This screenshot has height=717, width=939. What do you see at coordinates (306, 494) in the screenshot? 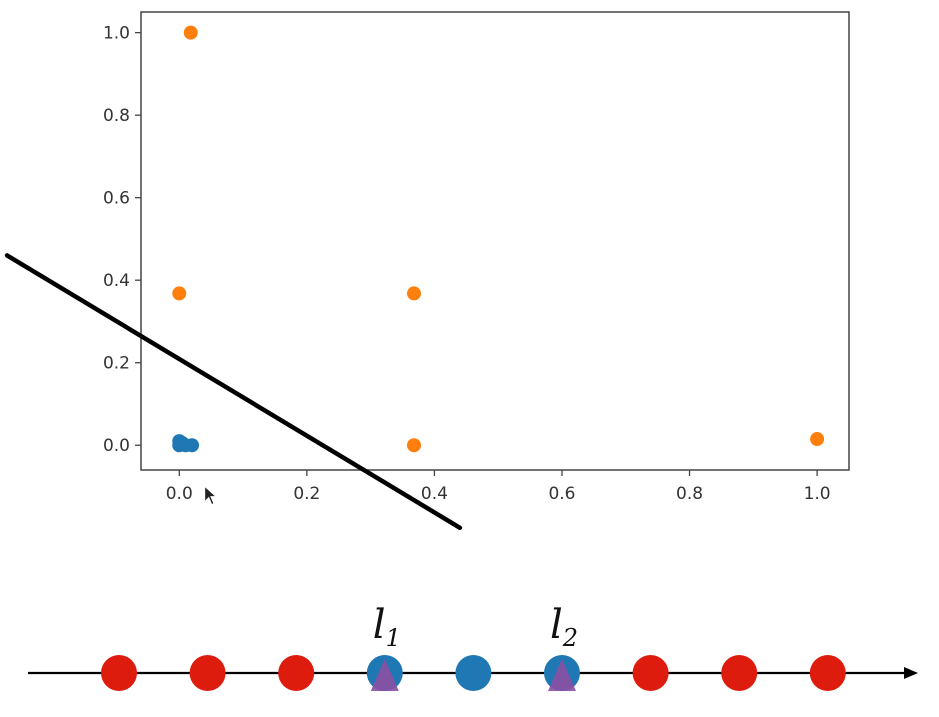
I see `x-tick-label: 0.2` at bounding box center [306, 494].